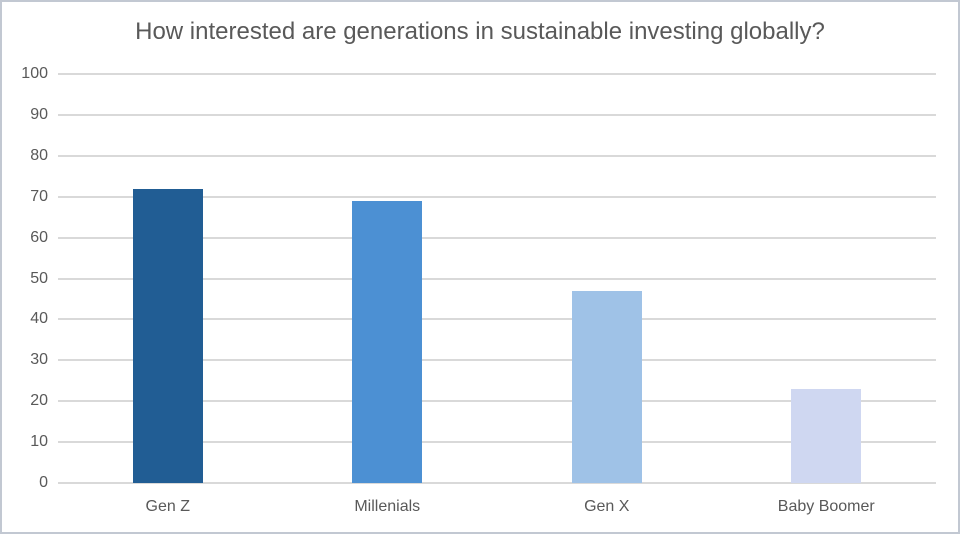  I want to click on x-category-label-gen-x: Gen X, so click(607, 506).